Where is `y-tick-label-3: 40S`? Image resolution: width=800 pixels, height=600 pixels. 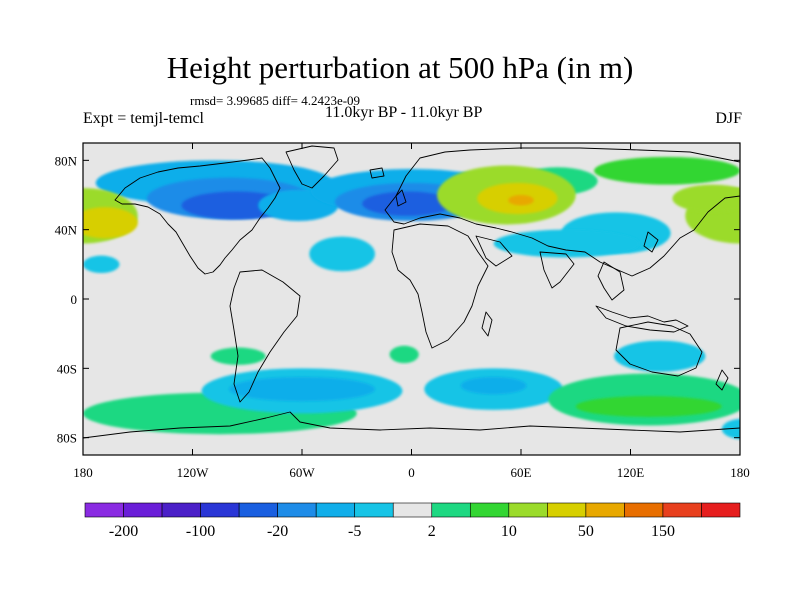
y-tick-label-3: 40S is located at coordinates (67, 368).